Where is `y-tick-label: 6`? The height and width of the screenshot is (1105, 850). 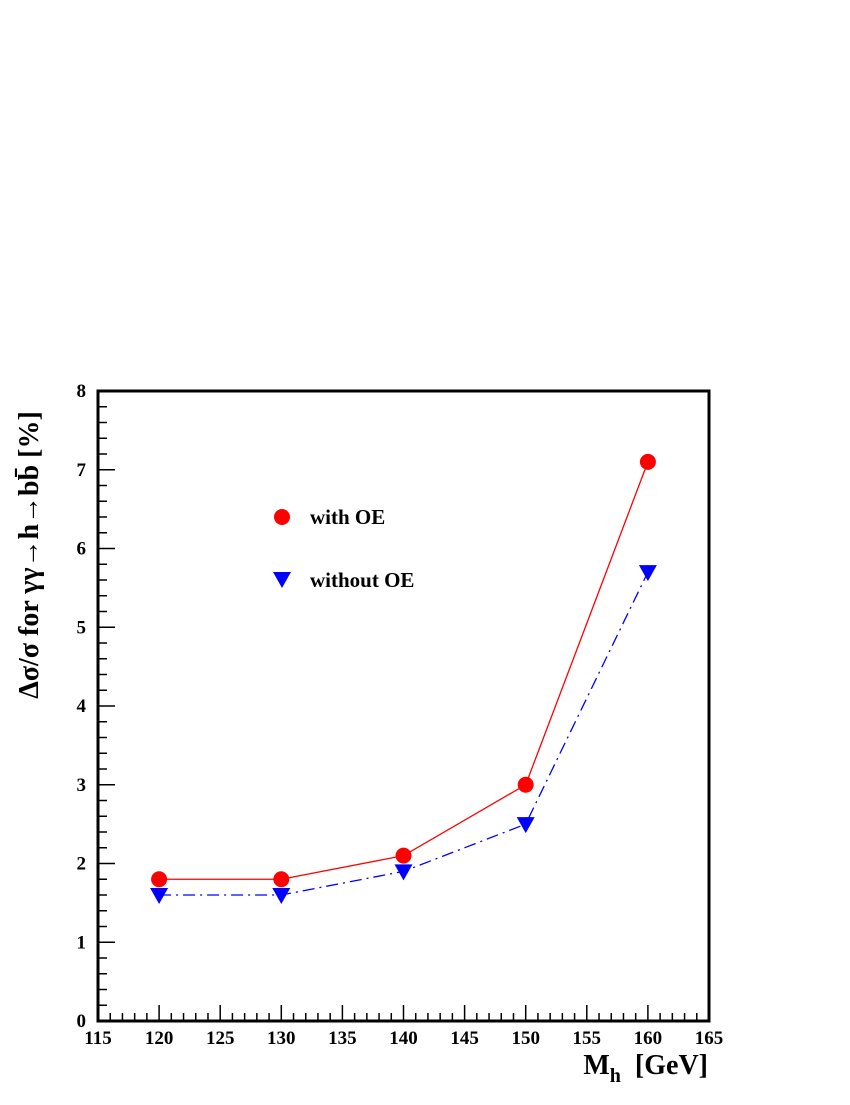 y-tick-label: 6 is located at coordinates (82, 549).